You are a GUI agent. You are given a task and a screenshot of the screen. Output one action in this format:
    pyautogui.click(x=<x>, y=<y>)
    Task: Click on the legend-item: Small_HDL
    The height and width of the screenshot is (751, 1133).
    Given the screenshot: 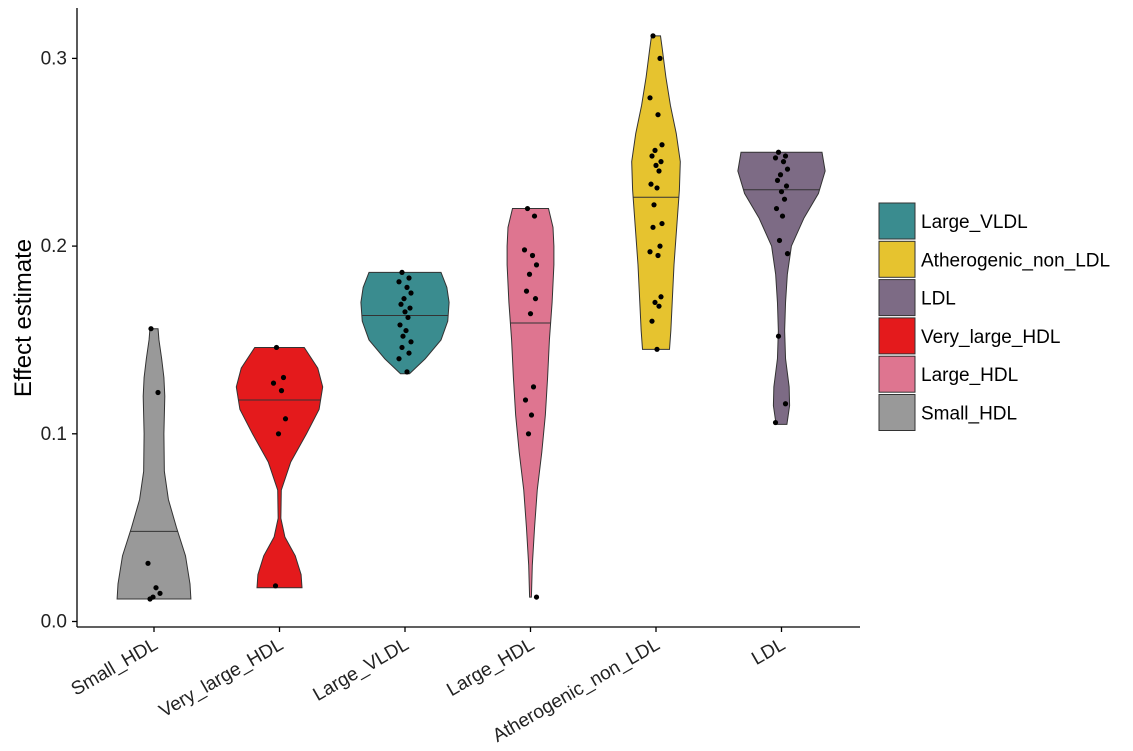 What is the action you would take?
    pyautogui.click(x=947, y=412)
    